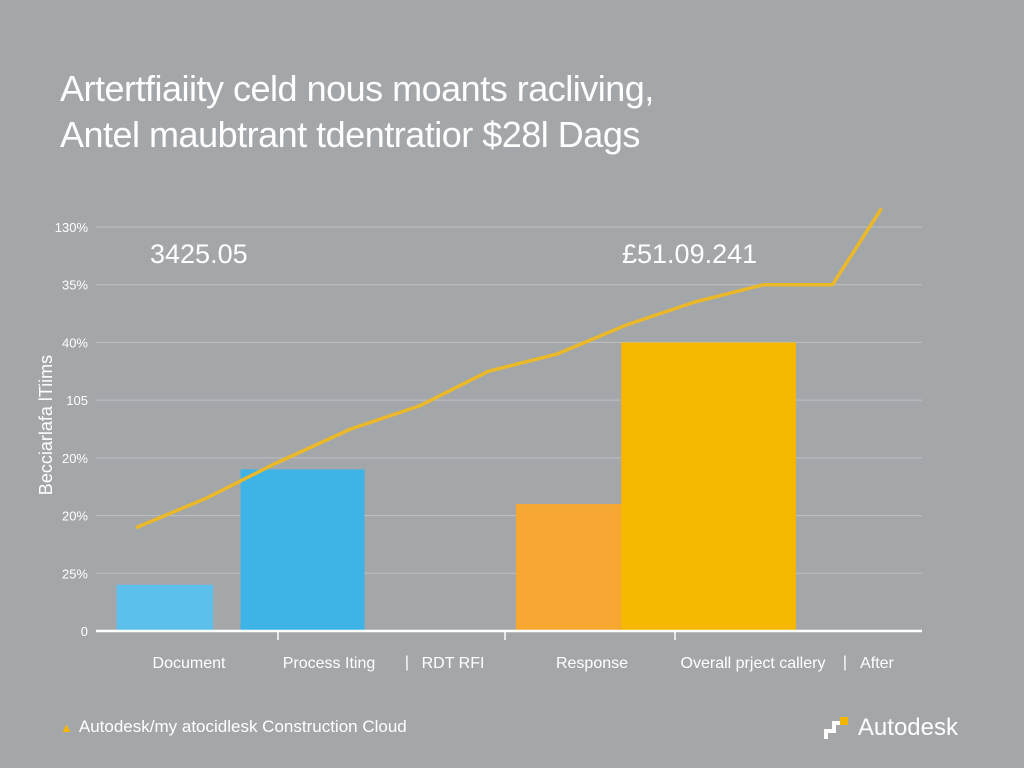 Image resolution: width=1024 pixels, height=768 pixels. I want to click on y-tick-label: 130%, so click(72, 227).